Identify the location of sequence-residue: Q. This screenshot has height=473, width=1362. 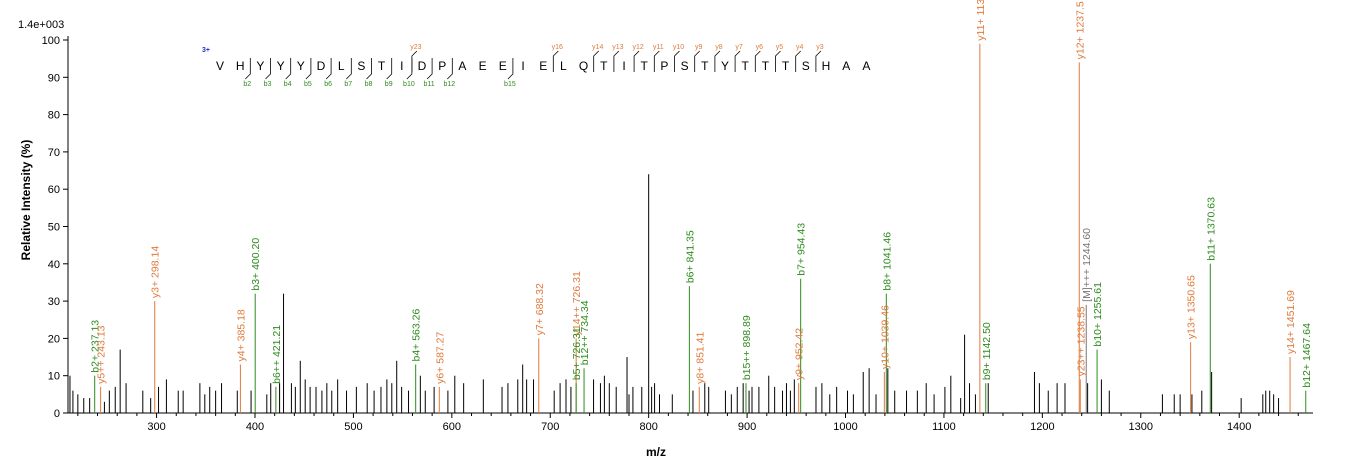
(583, 66).